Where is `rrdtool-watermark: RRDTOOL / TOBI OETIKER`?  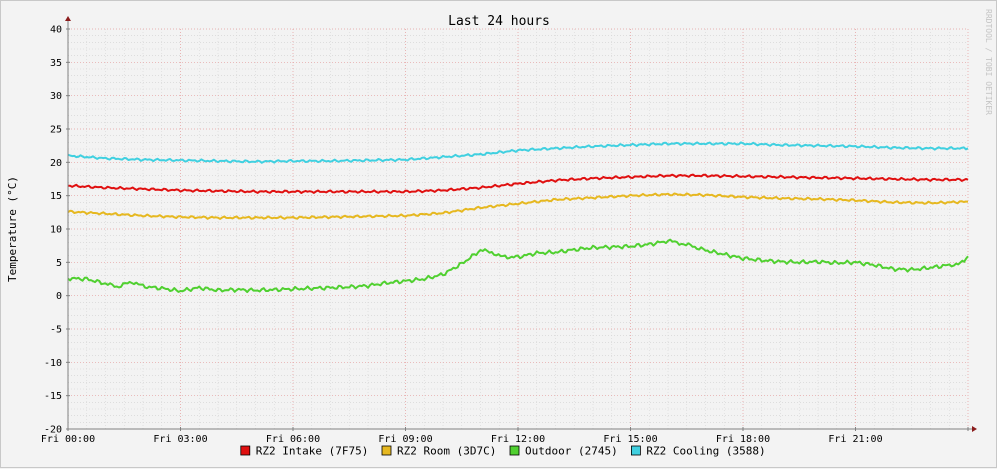 rrdtool-watermark: RRDTOOL / TOBI OETIKER is located at coordinates (988, 62).